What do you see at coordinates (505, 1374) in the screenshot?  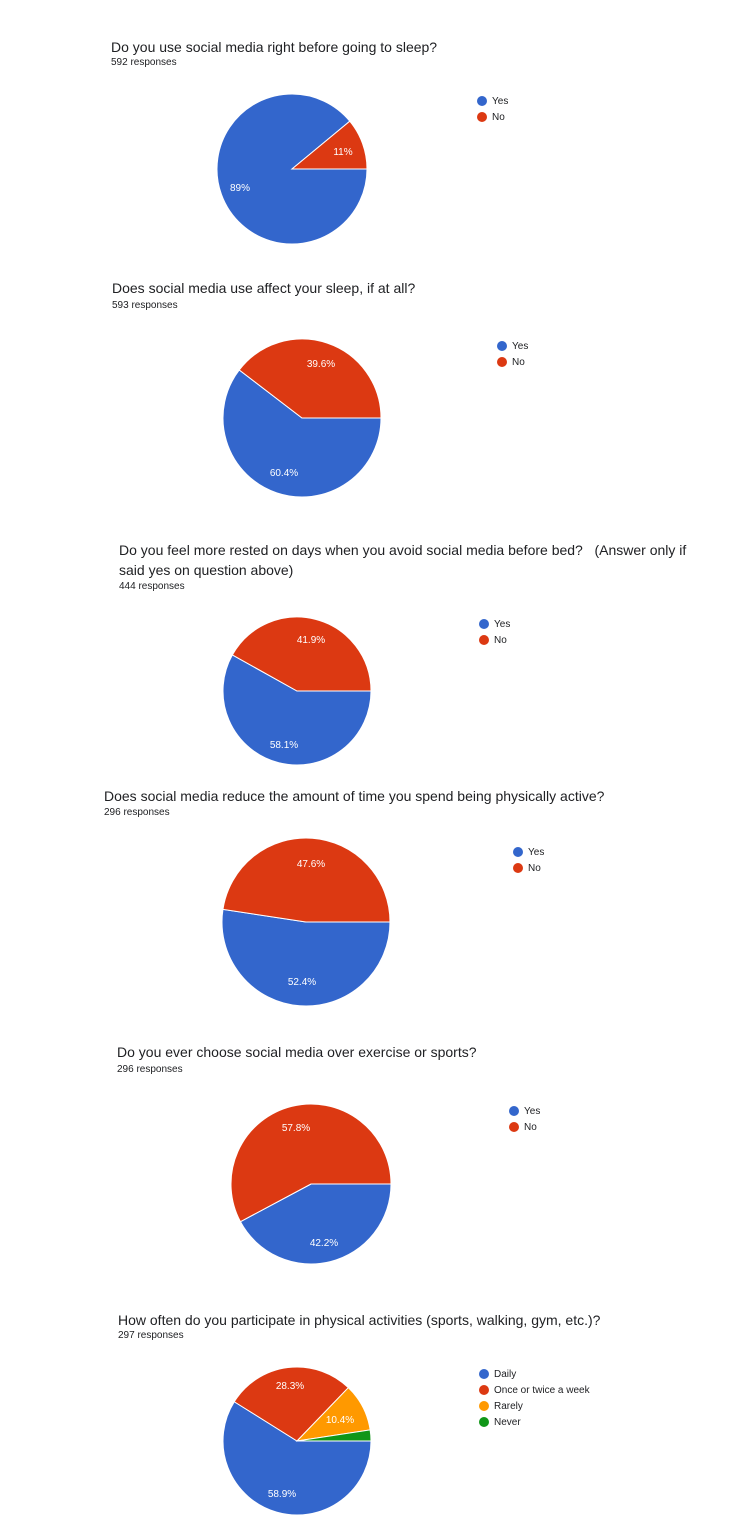 I see `legend-label: Daily` at bounding box center [505, 1374].